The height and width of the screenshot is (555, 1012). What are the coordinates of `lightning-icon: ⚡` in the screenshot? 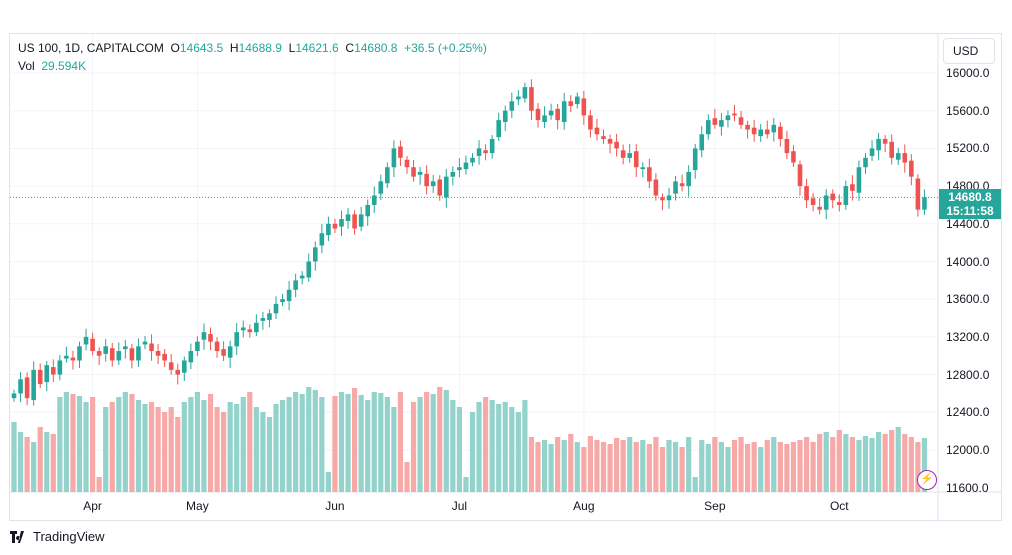 It's located at (927, 480).